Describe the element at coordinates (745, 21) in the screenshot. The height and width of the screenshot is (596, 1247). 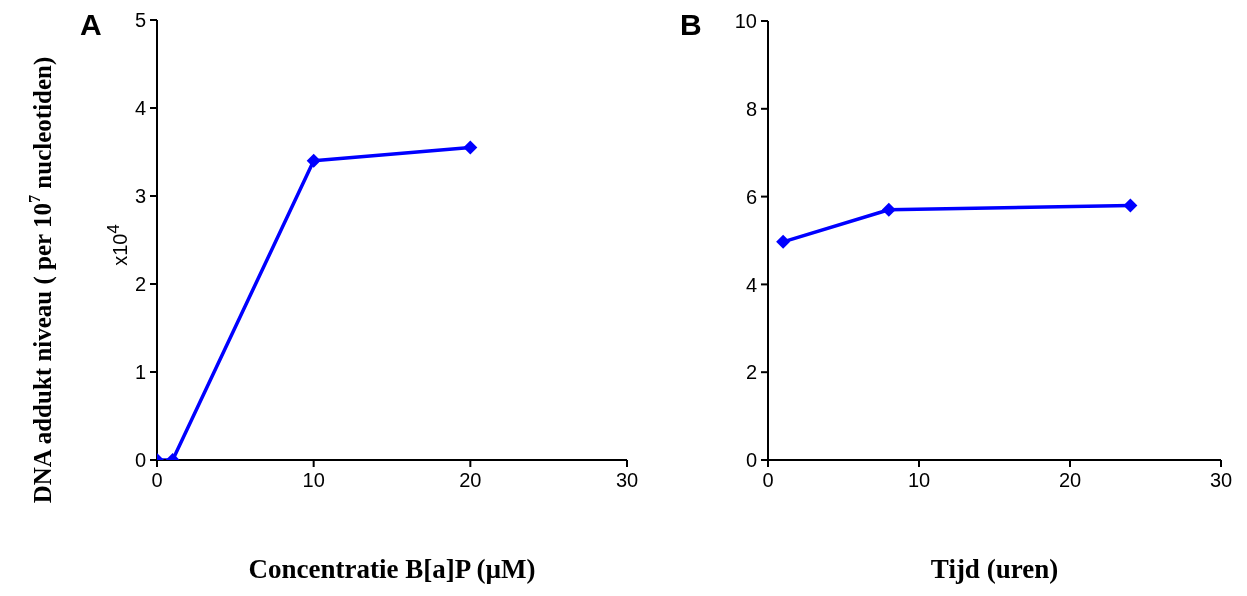
I see `y-tick-label: 10` at that location.